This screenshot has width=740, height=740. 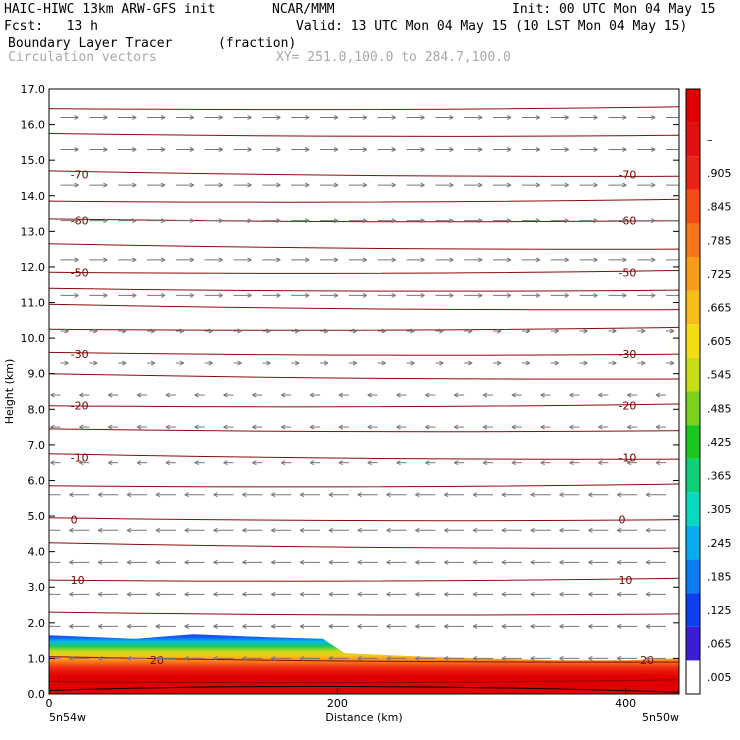 I want to click on y-tick-label: 5.0, so click(x=37, y=516).